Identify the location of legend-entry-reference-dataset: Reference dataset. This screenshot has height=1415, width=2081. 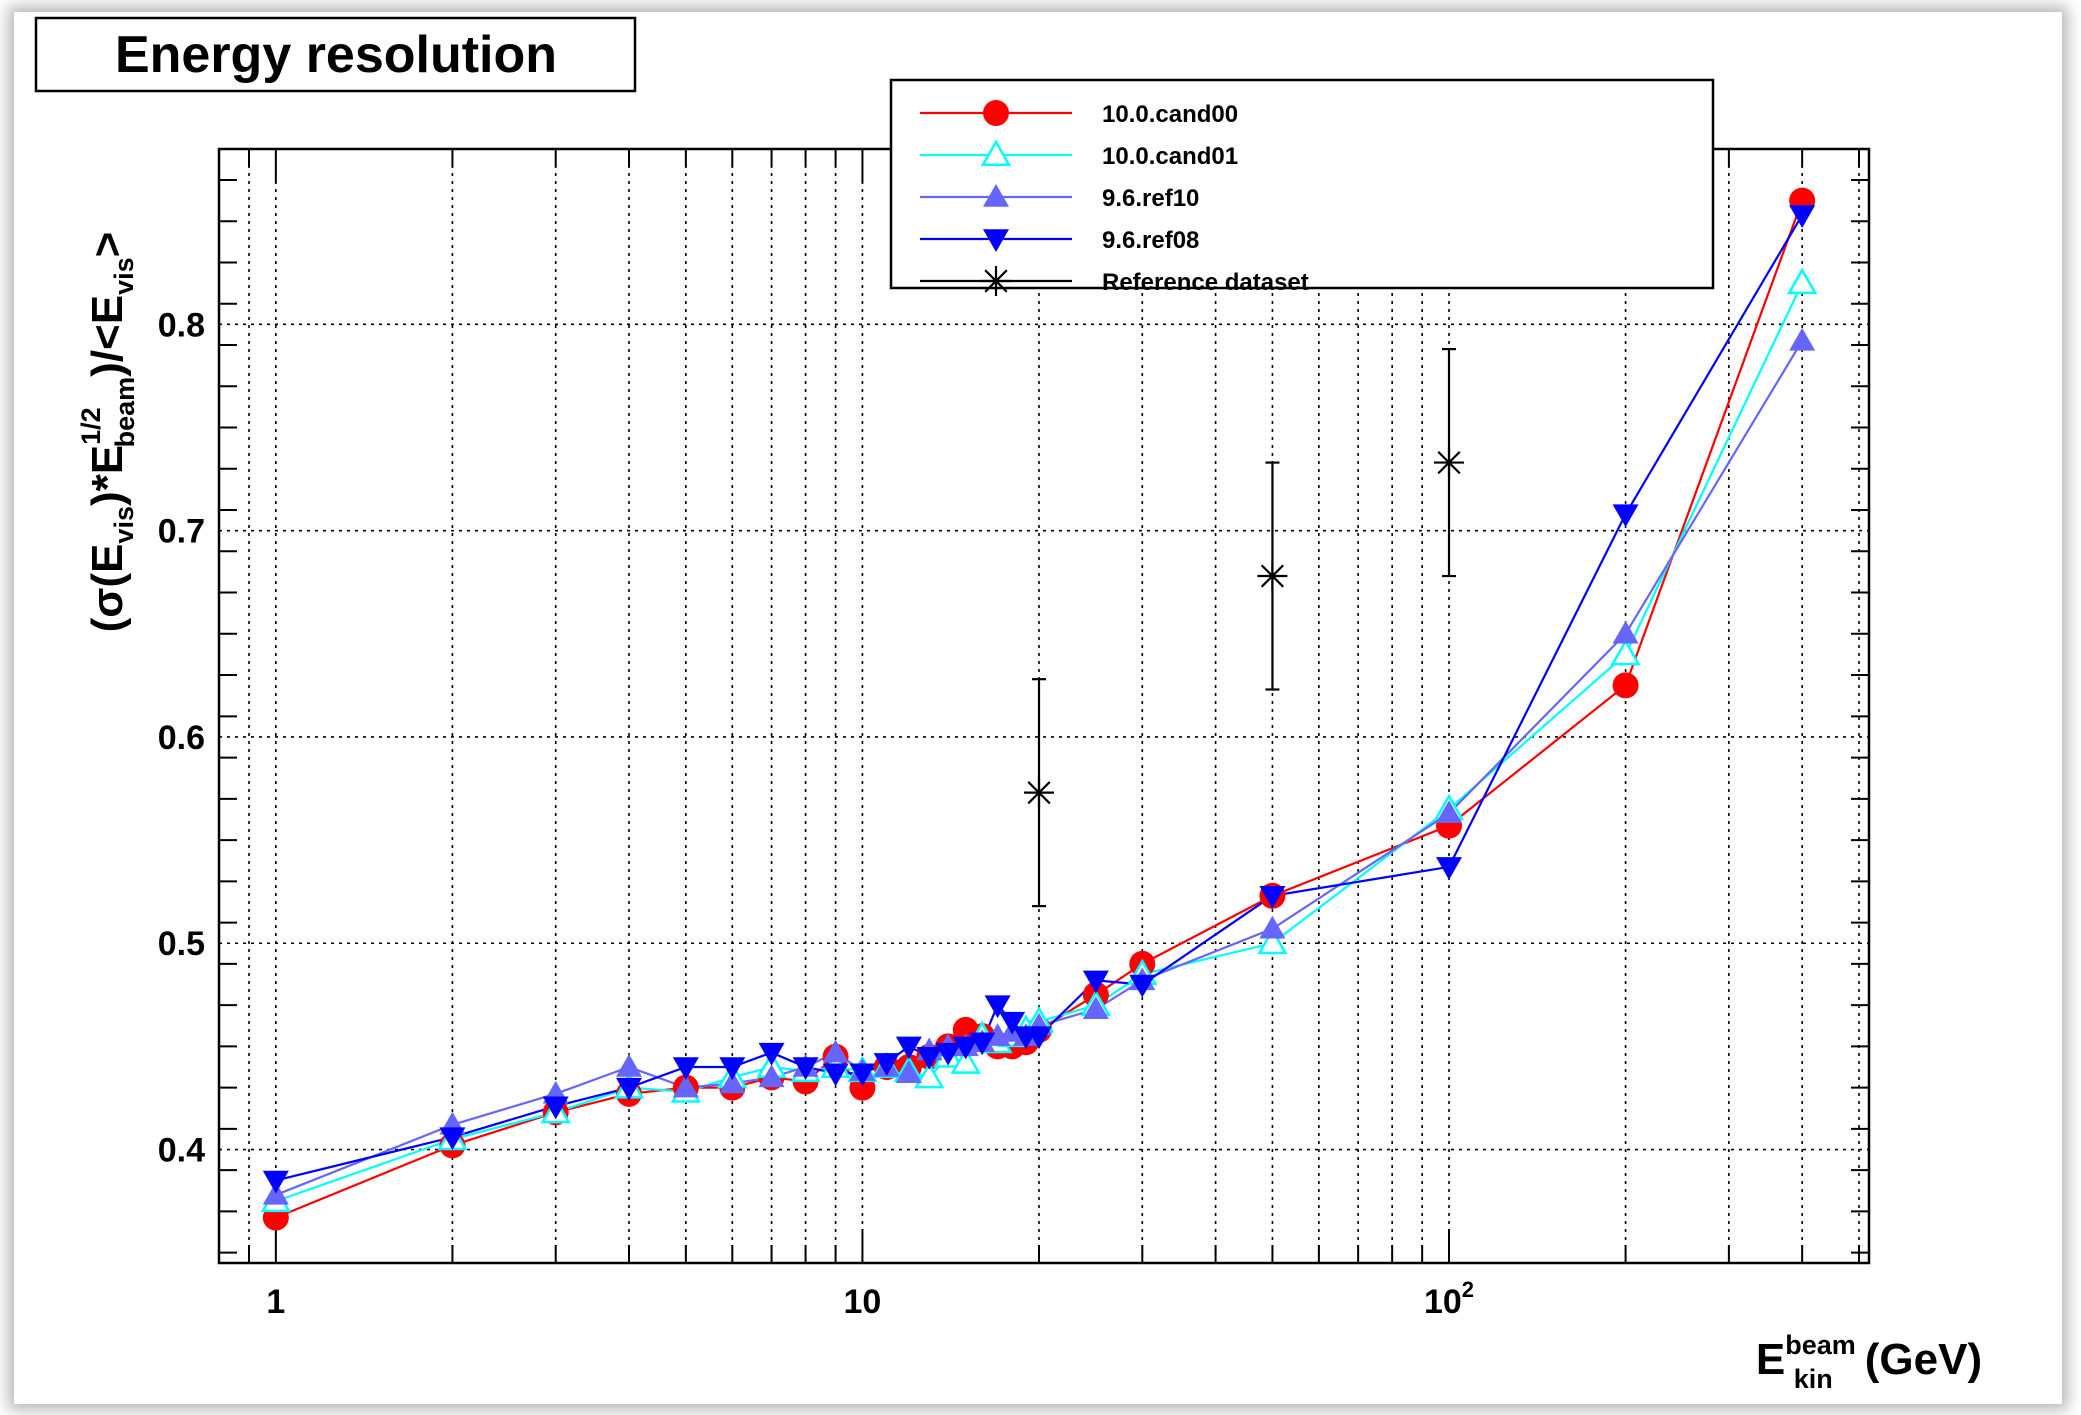
(1114, 281).